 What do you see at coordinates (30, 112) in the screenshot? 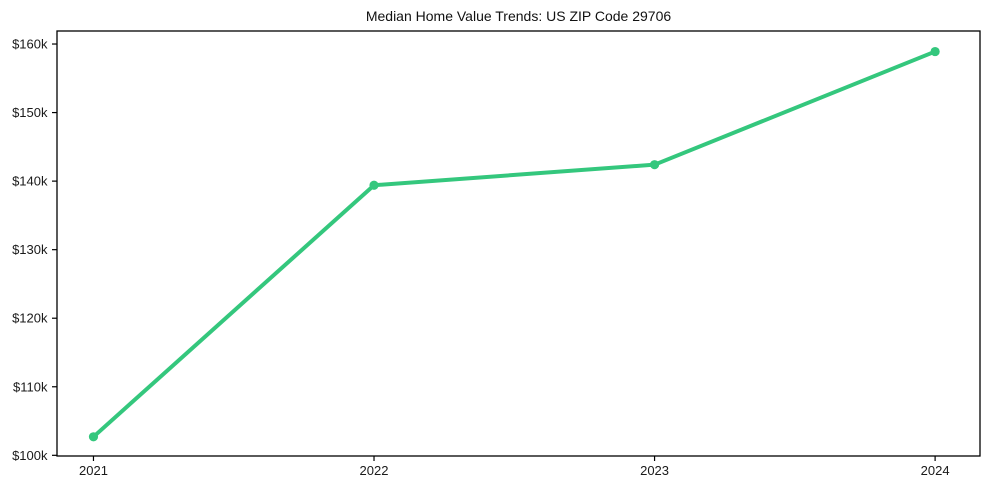
I see `y-tick-label: $150k` at bounding box center [30, 112].